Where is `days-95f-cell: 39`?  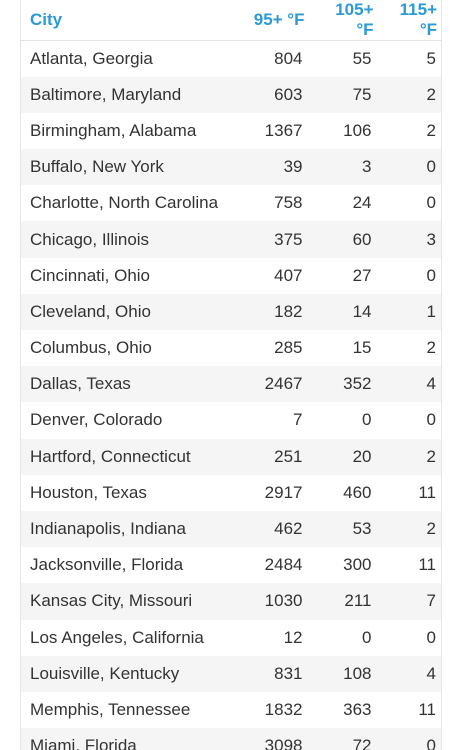
days-95f-cell: 39 is located at coordinates (270, 167).